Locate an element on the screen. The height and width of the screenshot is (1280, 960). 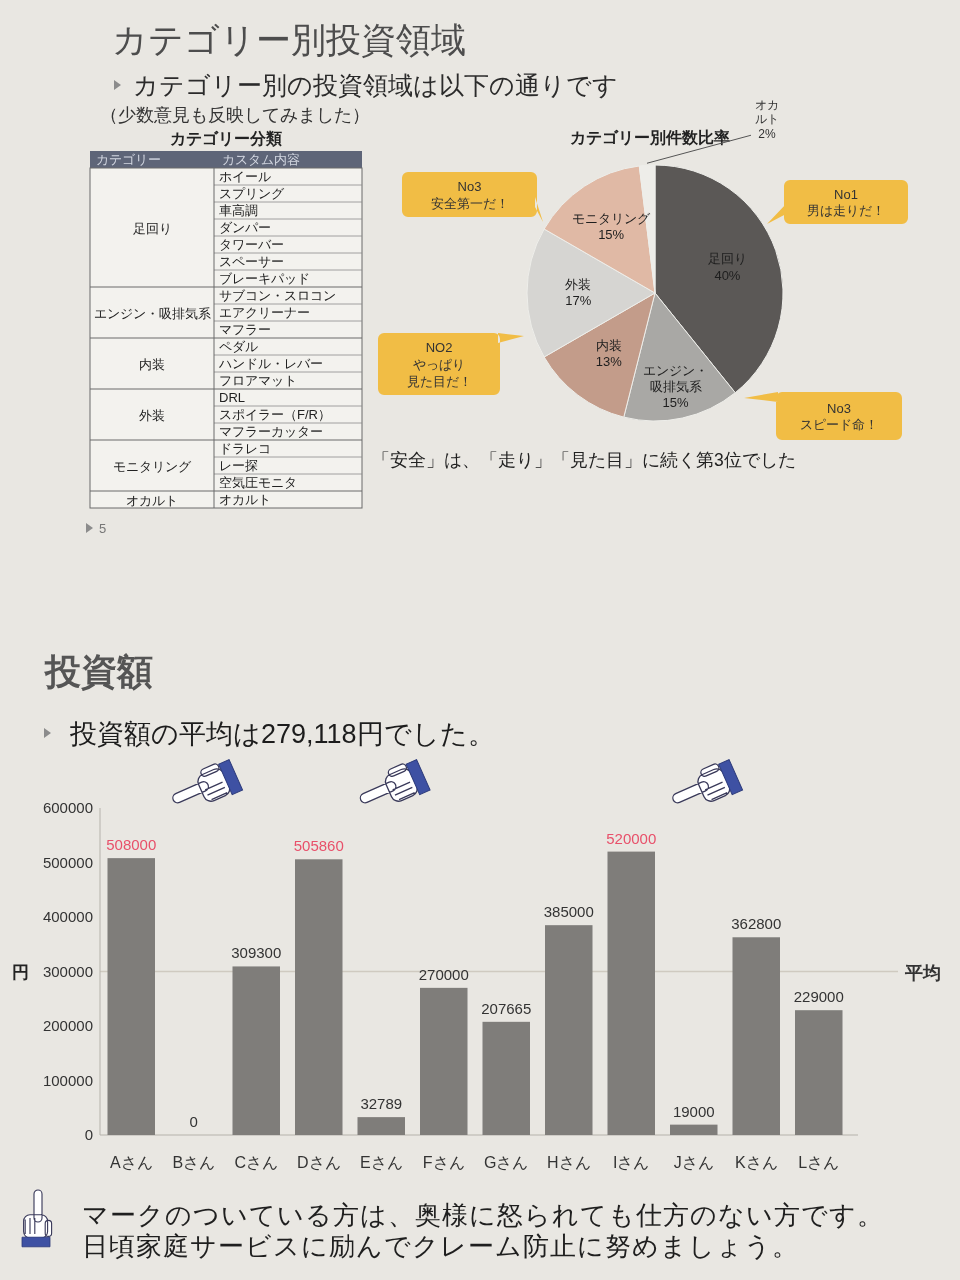
chart-title: 投資額 is located at coordinates (98, 672).